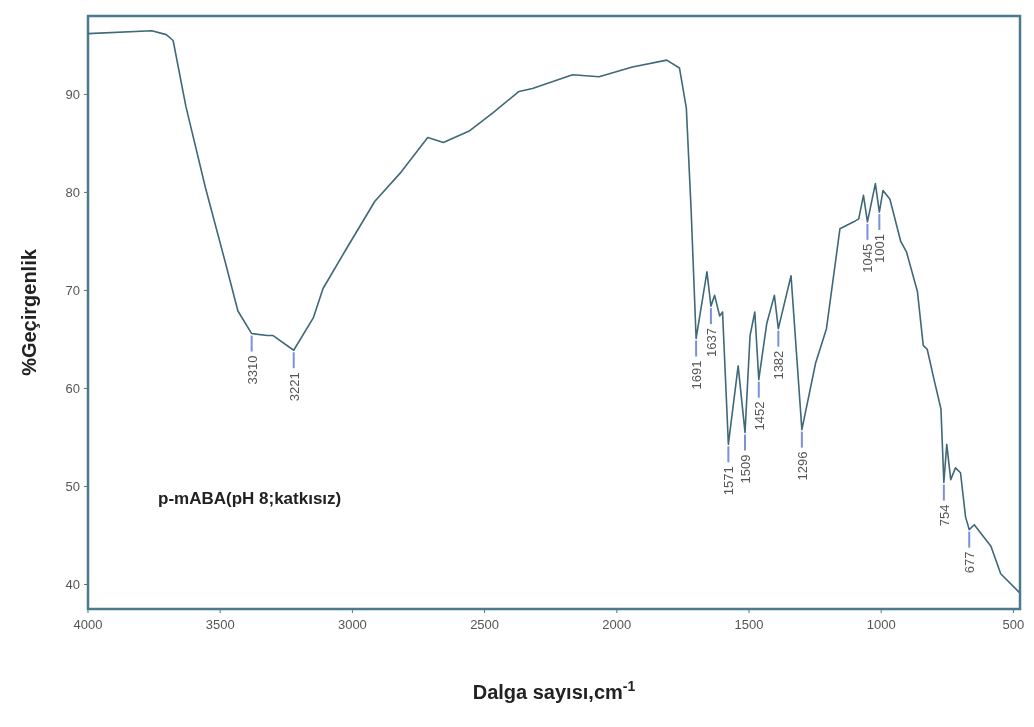 The image size is (1034, 727). Describe the element at coordinates (250, 498) in the screenshot. I see `annotation: p-mABA(pH 8;katkısız)` at that location.